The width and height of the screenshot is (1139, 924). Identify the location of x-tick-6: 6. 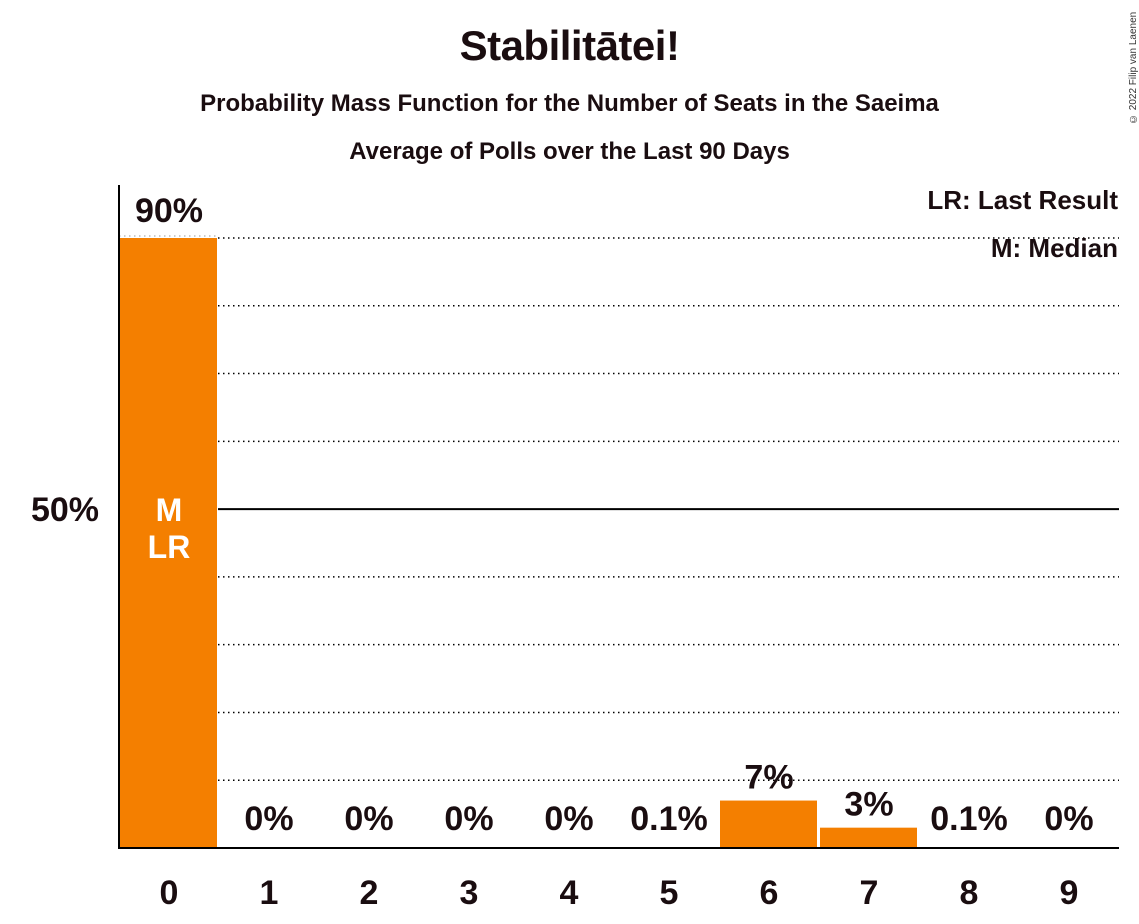
(769, 893).